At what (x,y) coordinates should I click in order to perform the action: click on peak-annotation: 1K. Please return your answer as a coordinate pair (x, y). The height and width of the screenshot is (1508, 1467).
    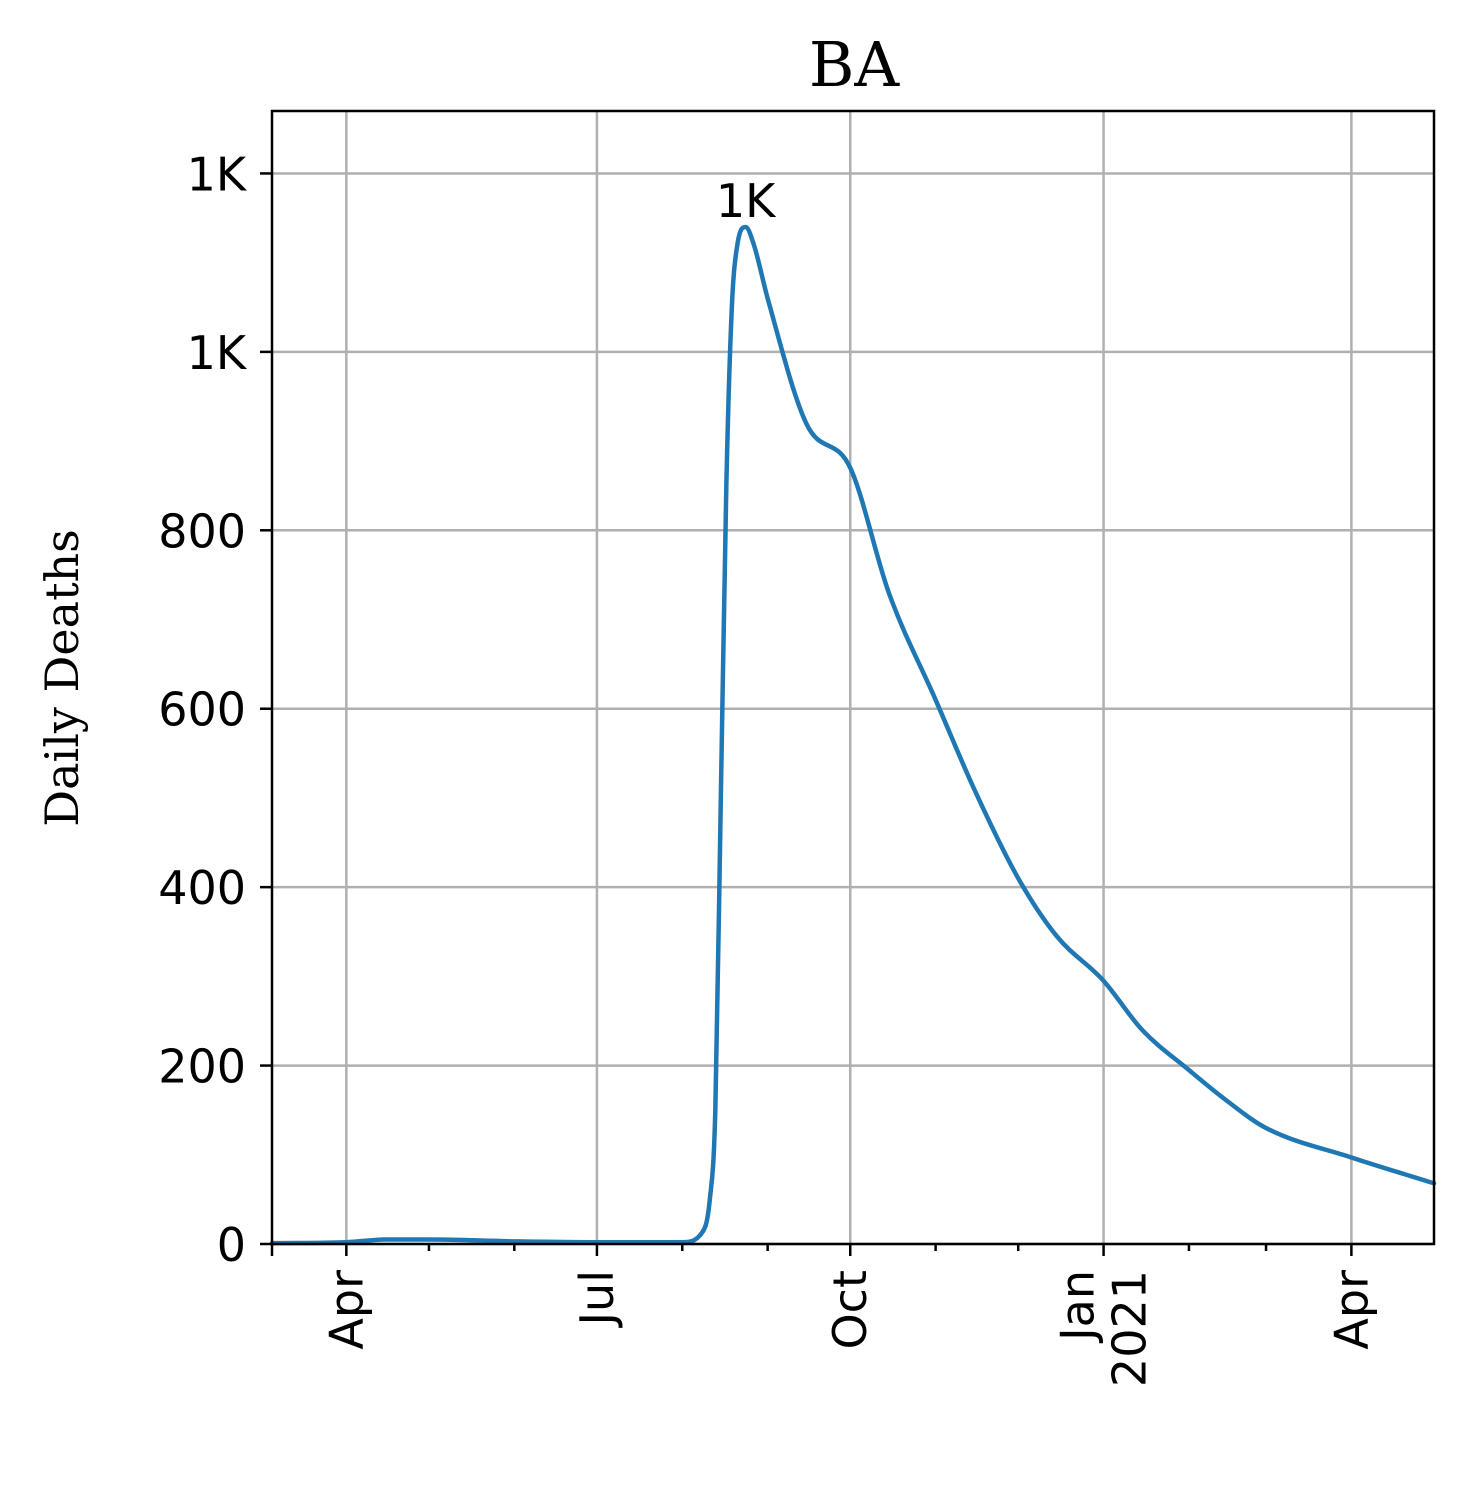
    Looking at the image, I should click on (746, 201).